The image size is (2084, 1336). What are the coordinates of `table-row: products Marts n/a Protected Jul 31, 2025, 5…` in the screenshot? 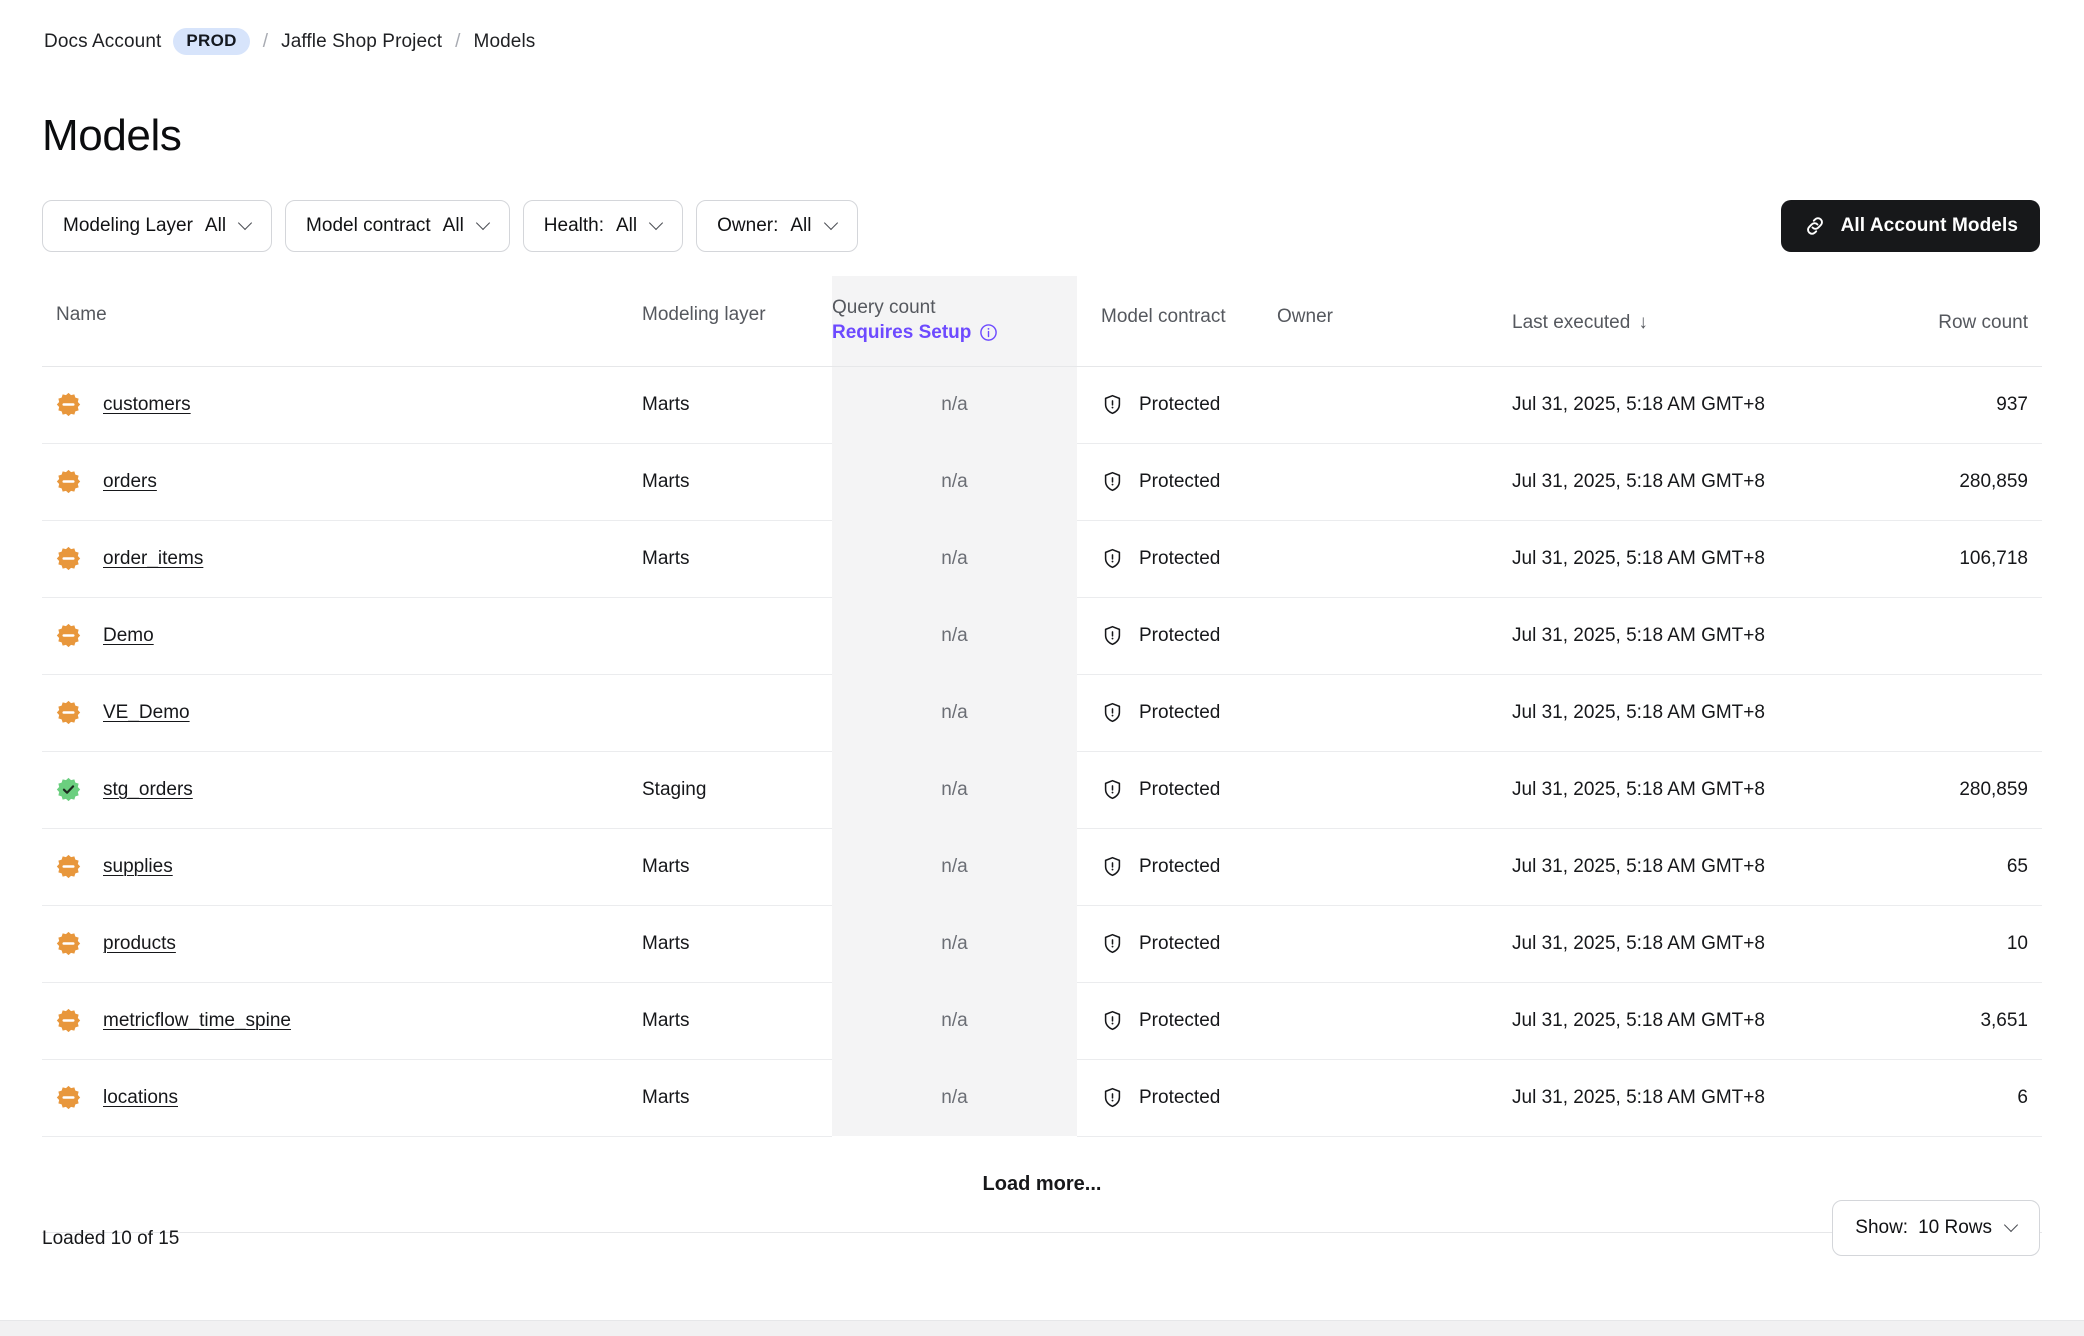 It's located at (1042, 944).